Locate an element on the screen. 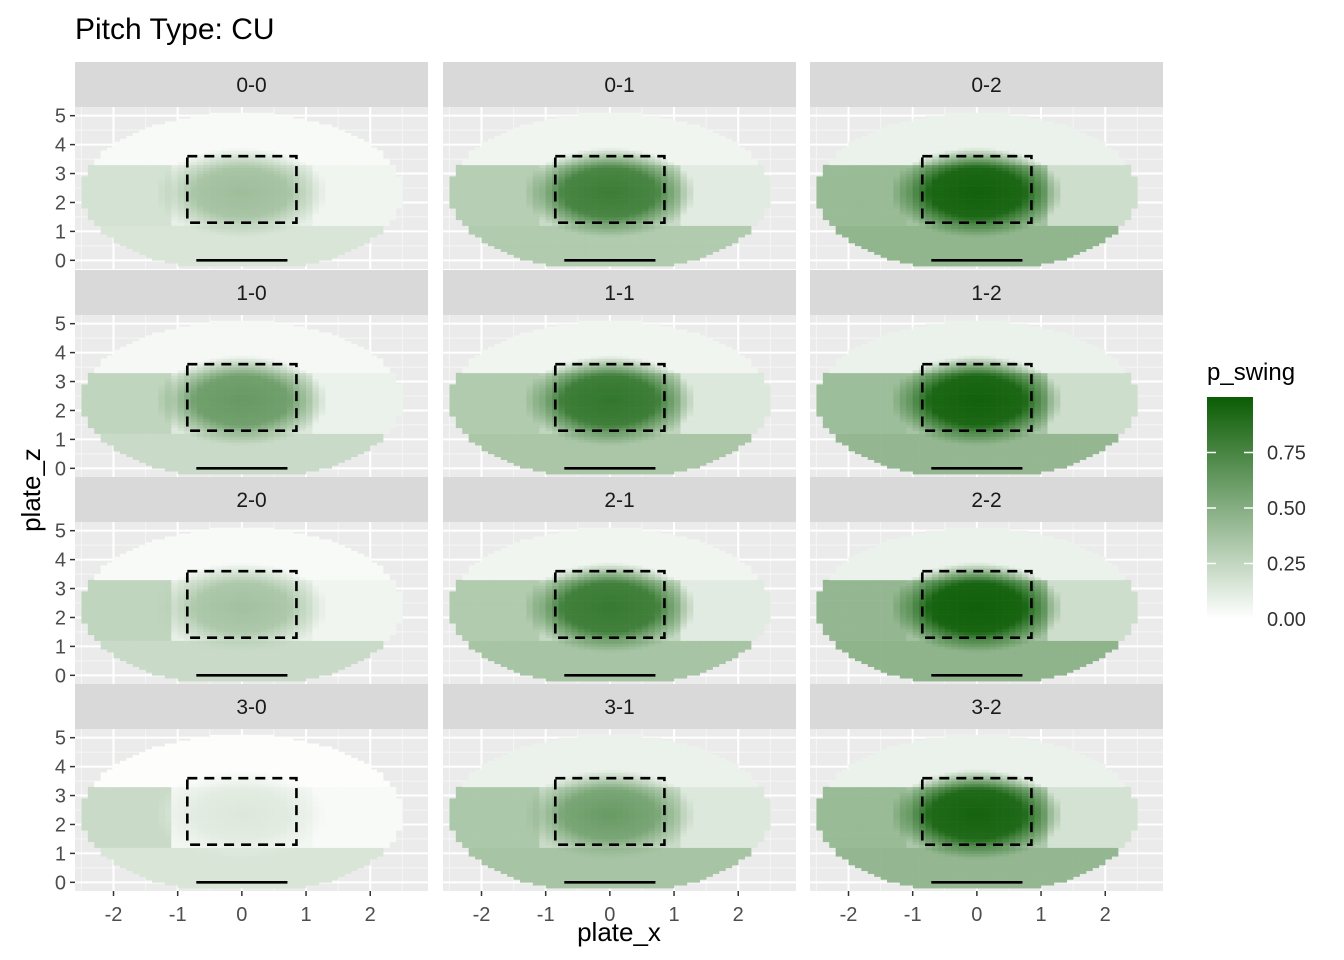 This screenshot has width=1344, height=960. y-tick-label: 1 is located at coordinates (60, 232).